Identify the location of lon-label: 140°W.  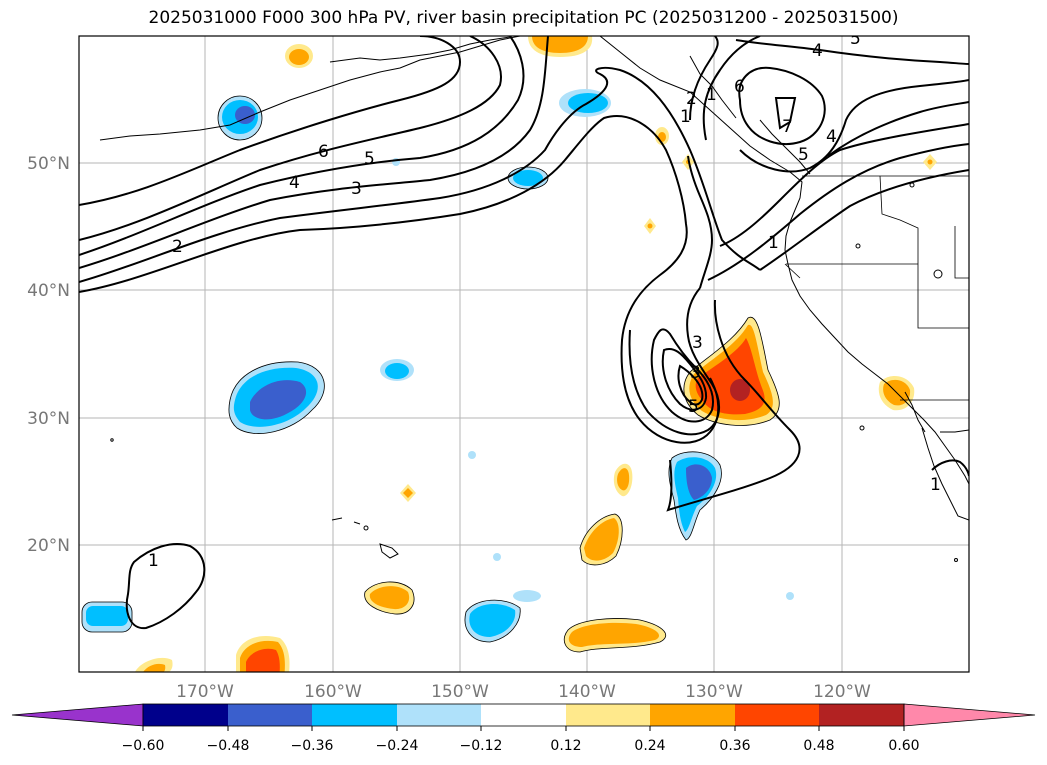
(587, 692).